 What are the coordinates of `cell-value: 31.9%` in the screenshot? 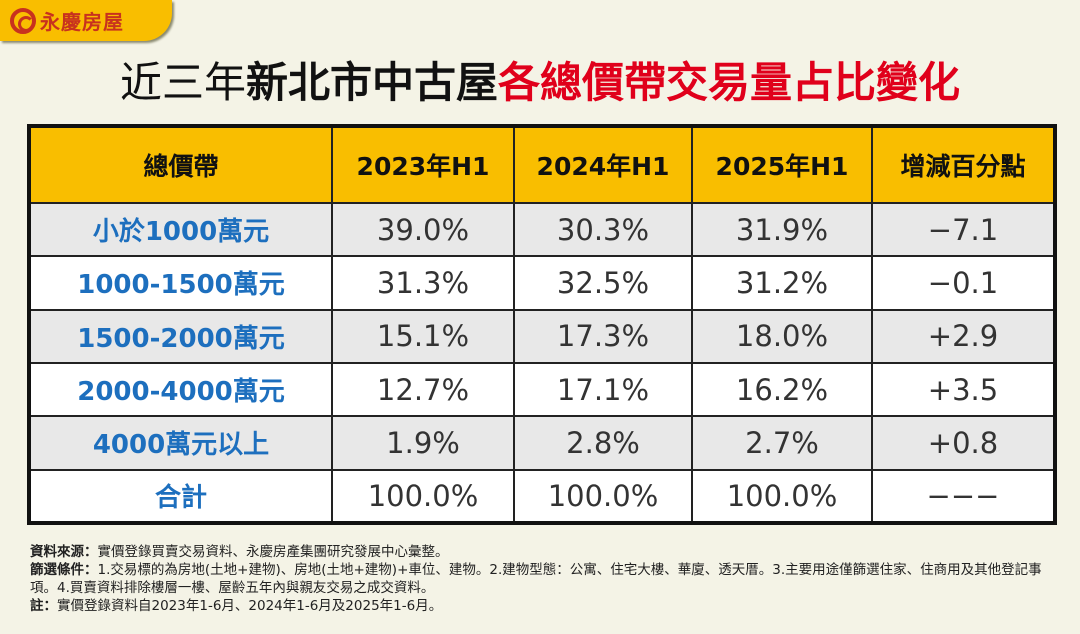 It's located at (782, 229).